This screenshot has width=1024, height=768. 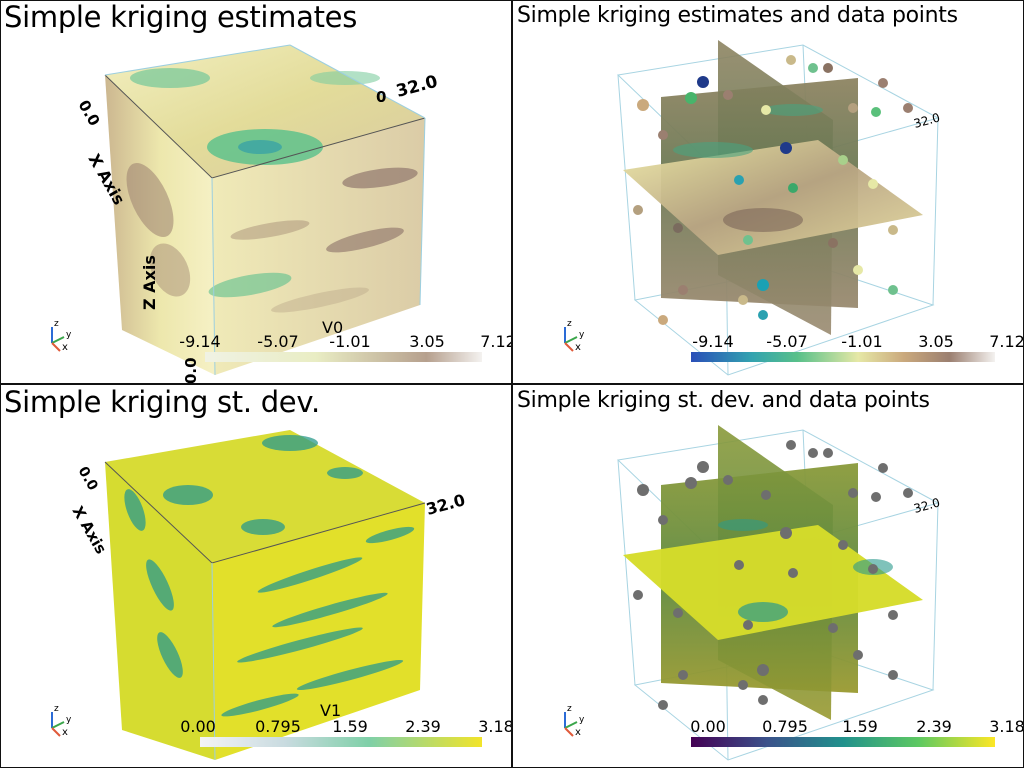 What do you see at coordinates (318, 631) in the screenshot?
I see `cube-right-face` at bounding box center [318, 631].